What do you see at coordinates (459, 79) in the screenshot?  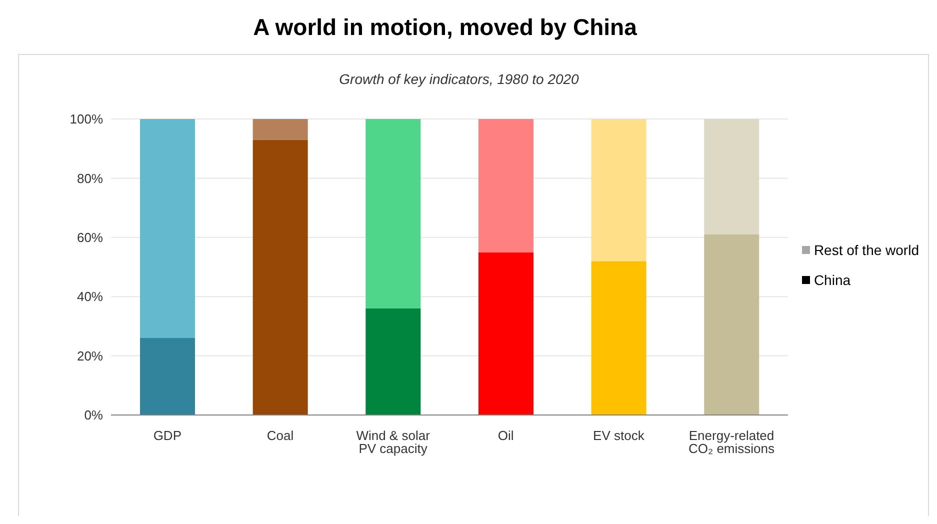 I see `chart-subtitle: Growth of key indicators, 1980 to 2020` at bounding box center [459, 79].